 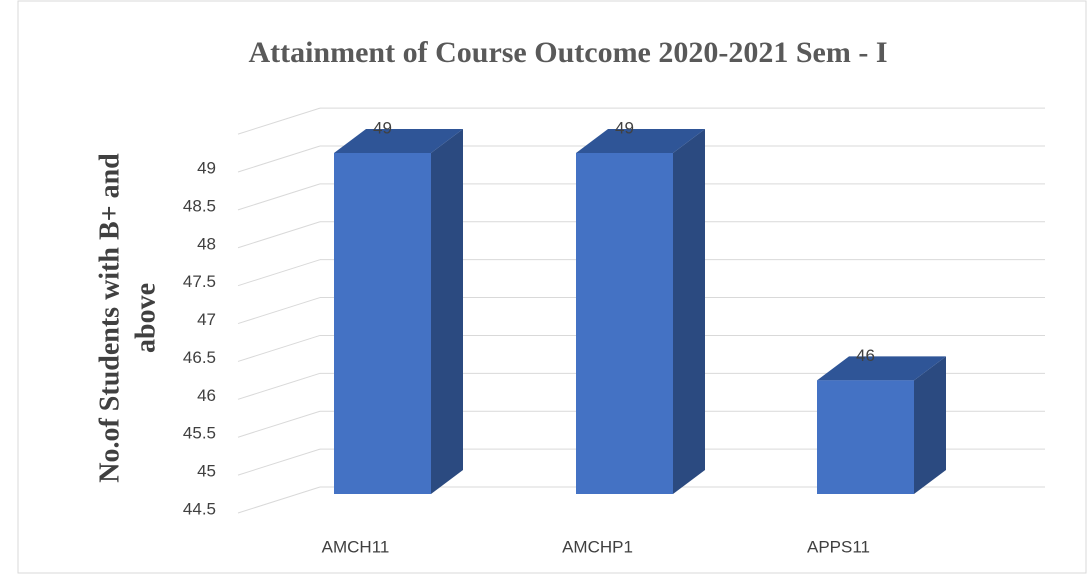 I want to click on y-tick-label: 48.5, so click(x=199, y=205).